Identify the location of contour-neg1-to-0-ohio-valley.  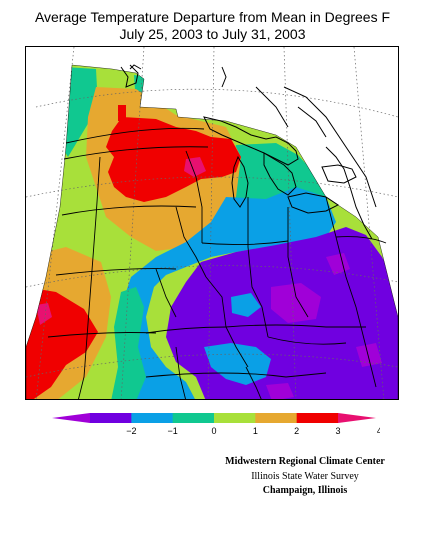
(237, 364).